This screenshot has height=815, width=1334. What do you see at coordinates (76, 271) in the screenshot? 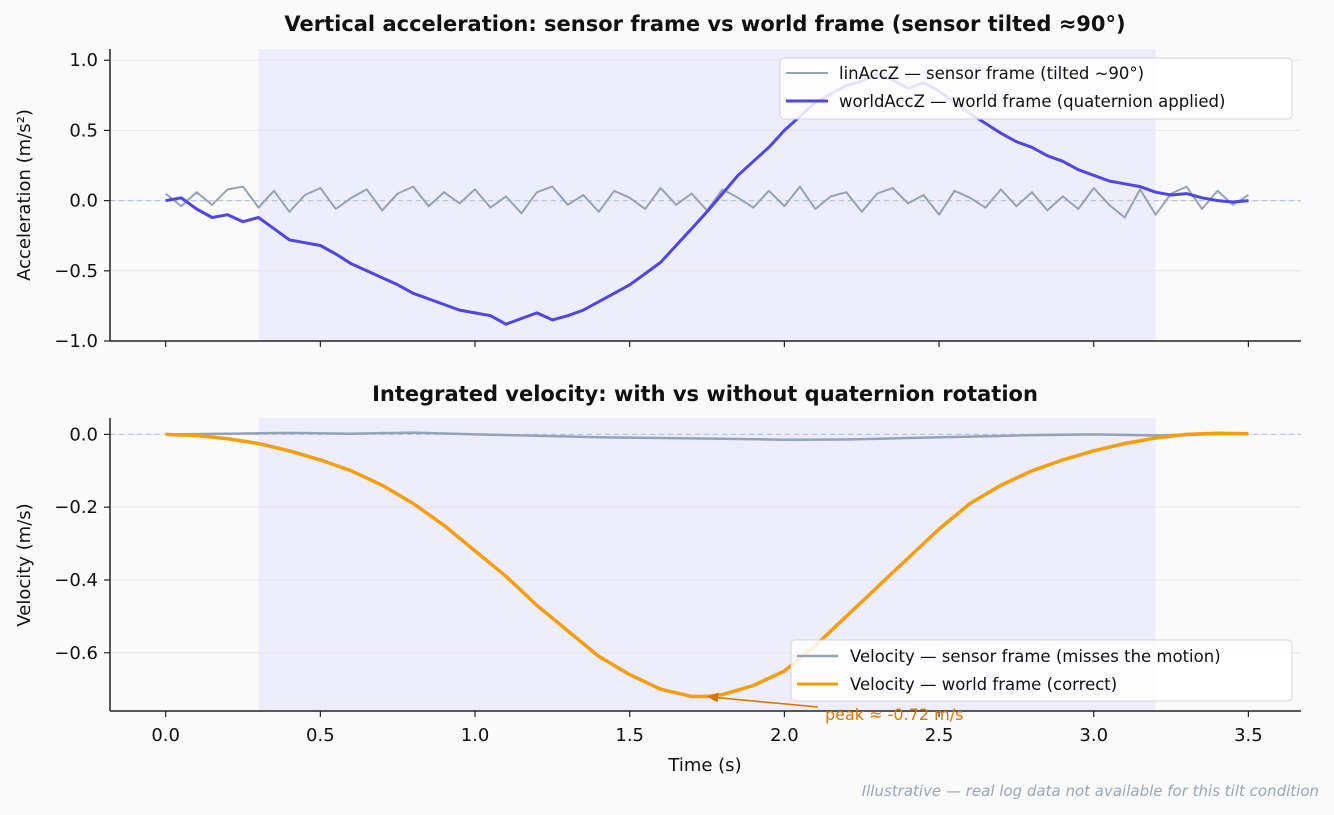
I see `y-tick-label: −0.5` at bounding box center [76, 271].